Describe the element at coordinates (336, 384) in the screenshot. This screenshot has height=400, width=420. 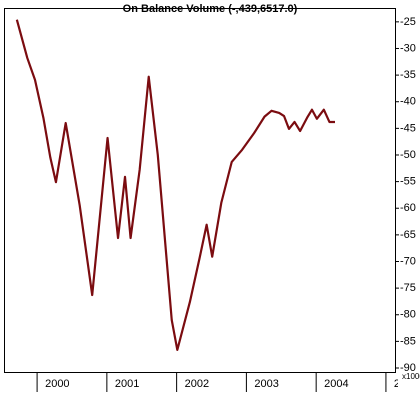
I see `x-tick-label: 2004` at that location.